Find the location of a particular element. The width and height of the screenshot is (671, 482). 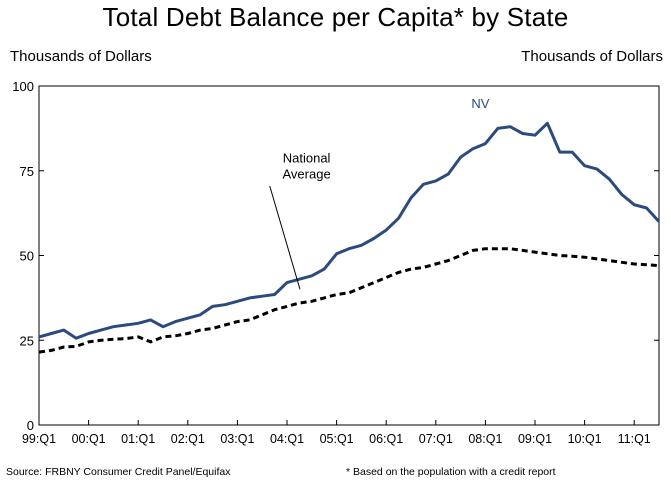

series-label-national-line: National is located at coordinates (307, 157).